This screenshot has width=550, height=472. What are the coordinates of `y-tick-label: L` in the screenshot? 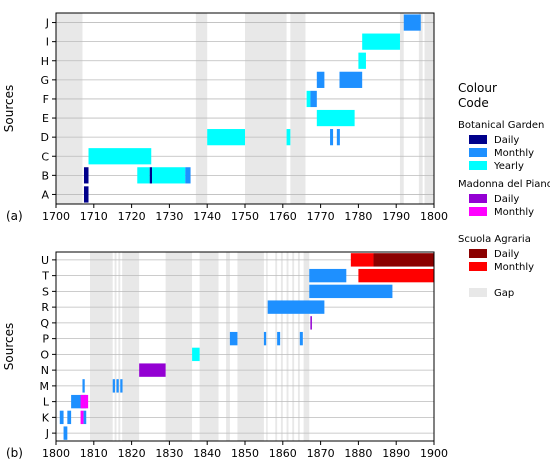 It's located at (46, 402).